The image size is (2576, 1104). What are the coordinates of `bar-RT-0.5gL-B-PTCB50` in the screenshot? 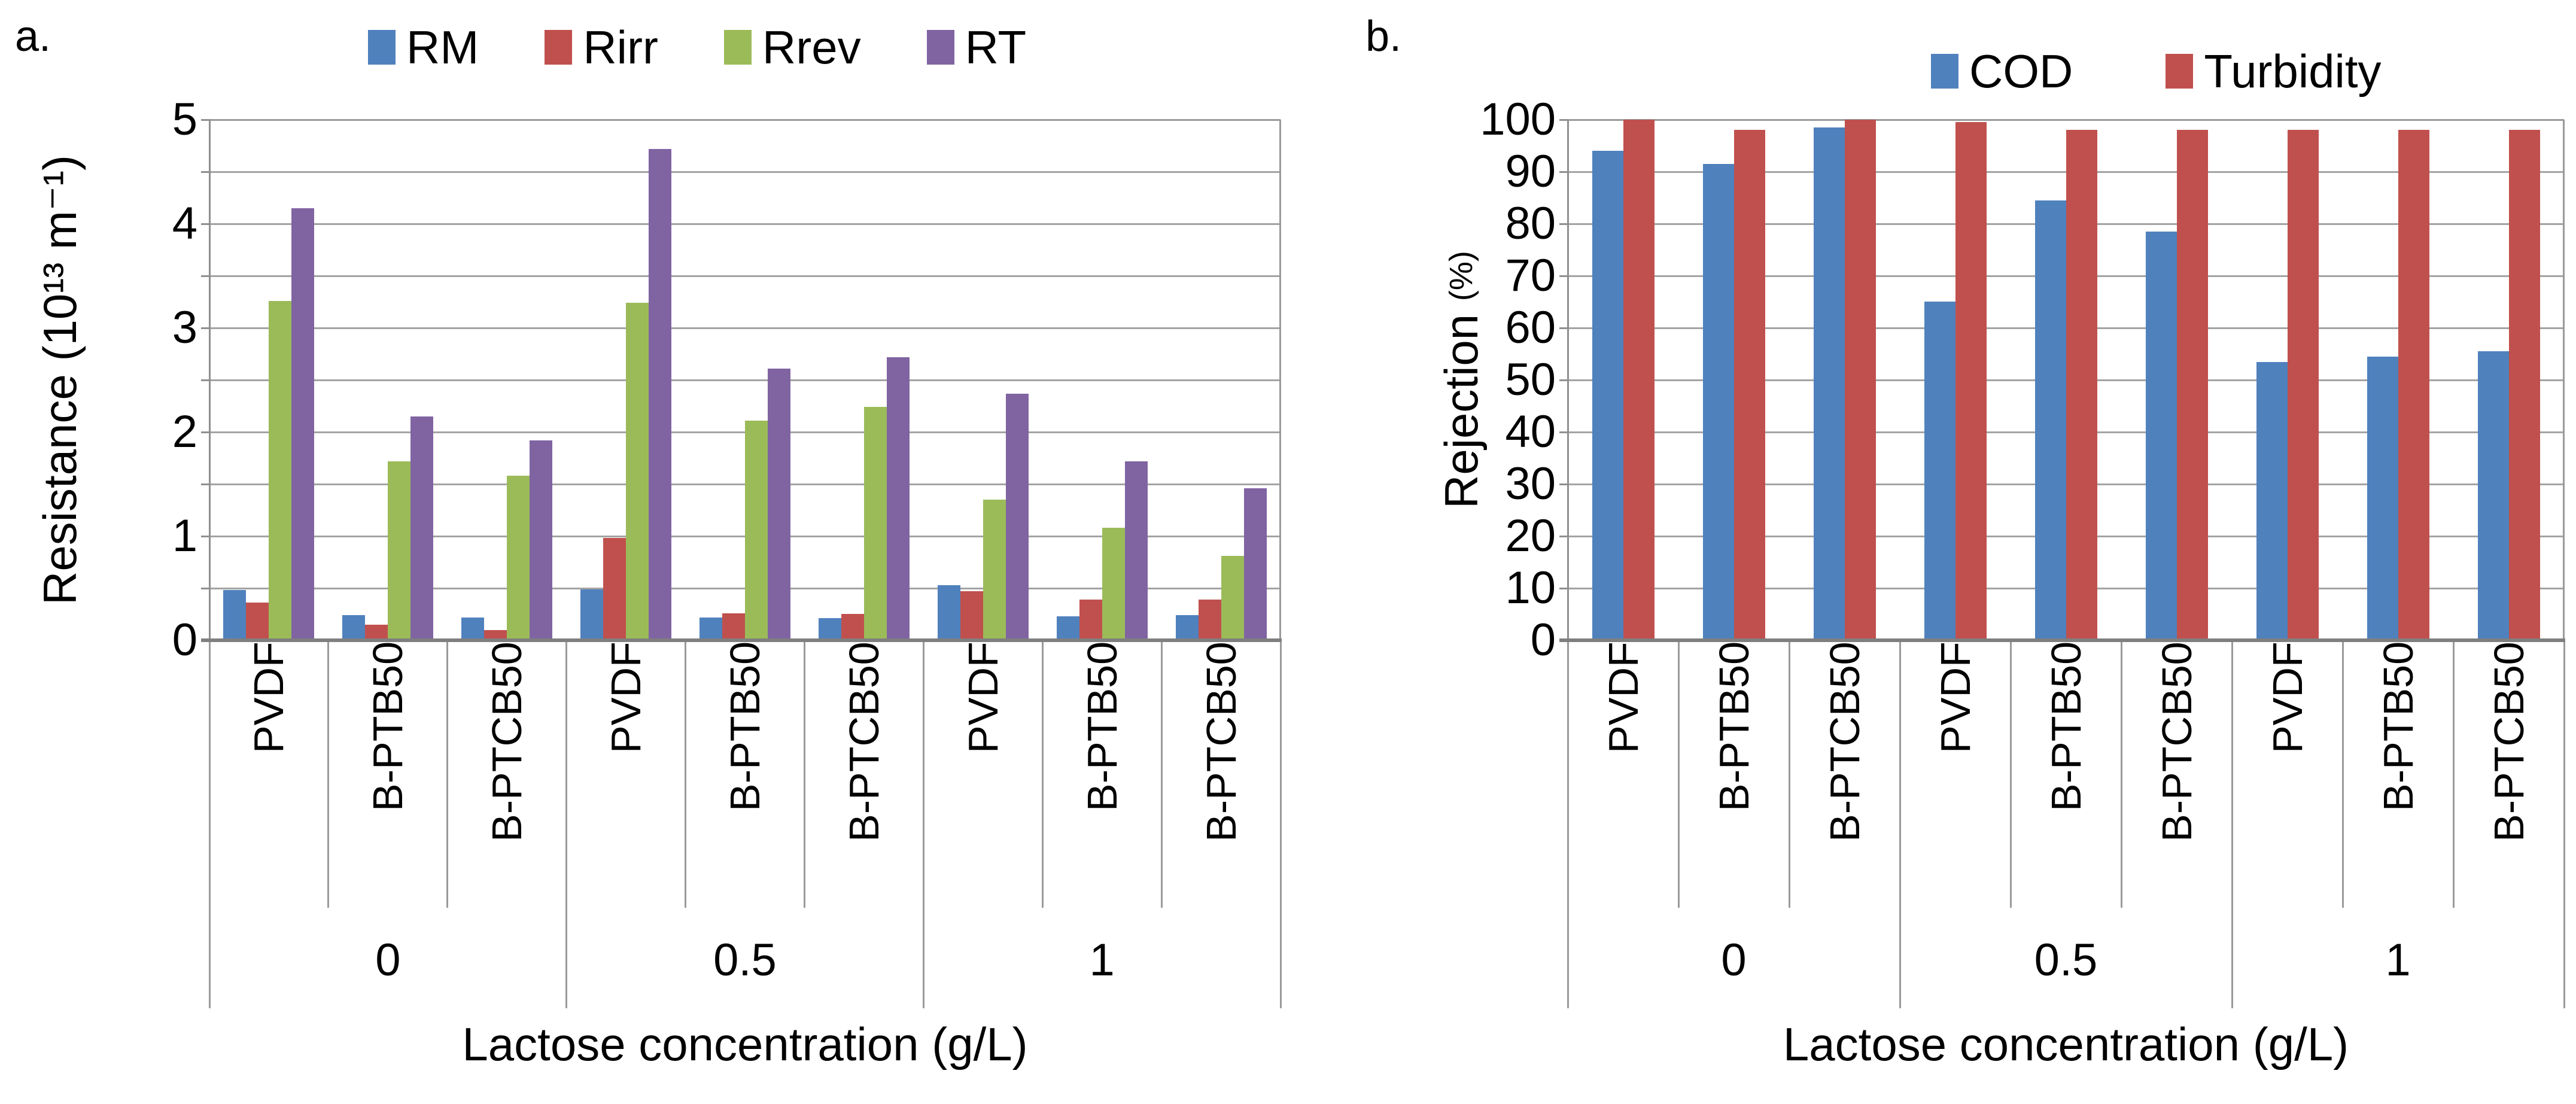 It's located at (898, 498).